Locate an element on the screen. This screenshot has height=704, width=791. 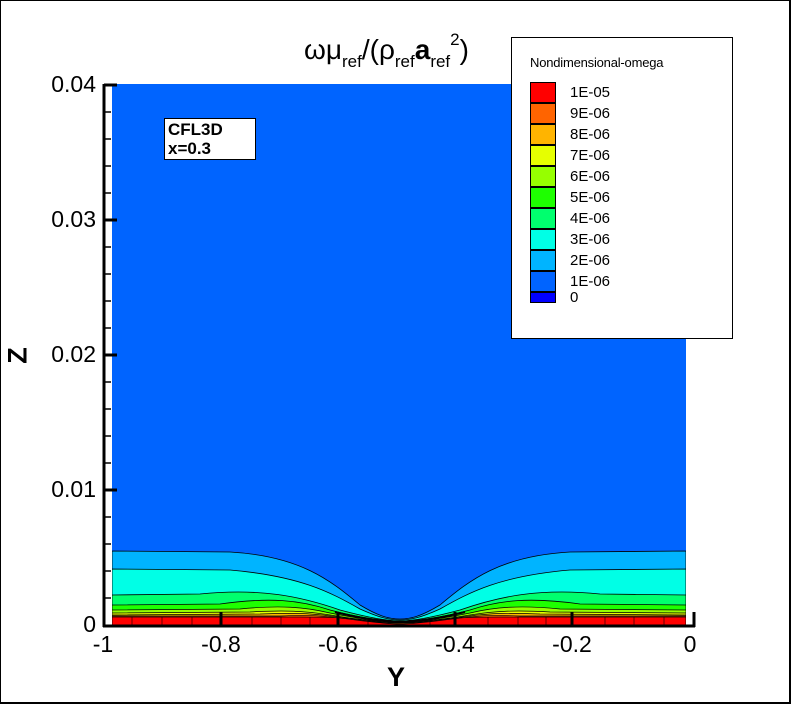
y-tick-label: 0.02 is located at coordinates (73, 354).